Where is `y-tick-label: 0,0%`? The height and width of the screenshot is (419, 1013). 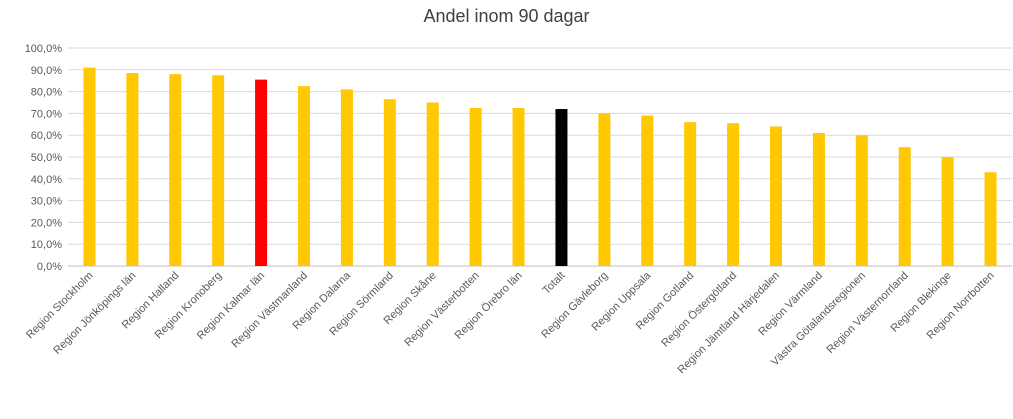
y-tick-label: 0,0% is located at coordinates (49, 267).